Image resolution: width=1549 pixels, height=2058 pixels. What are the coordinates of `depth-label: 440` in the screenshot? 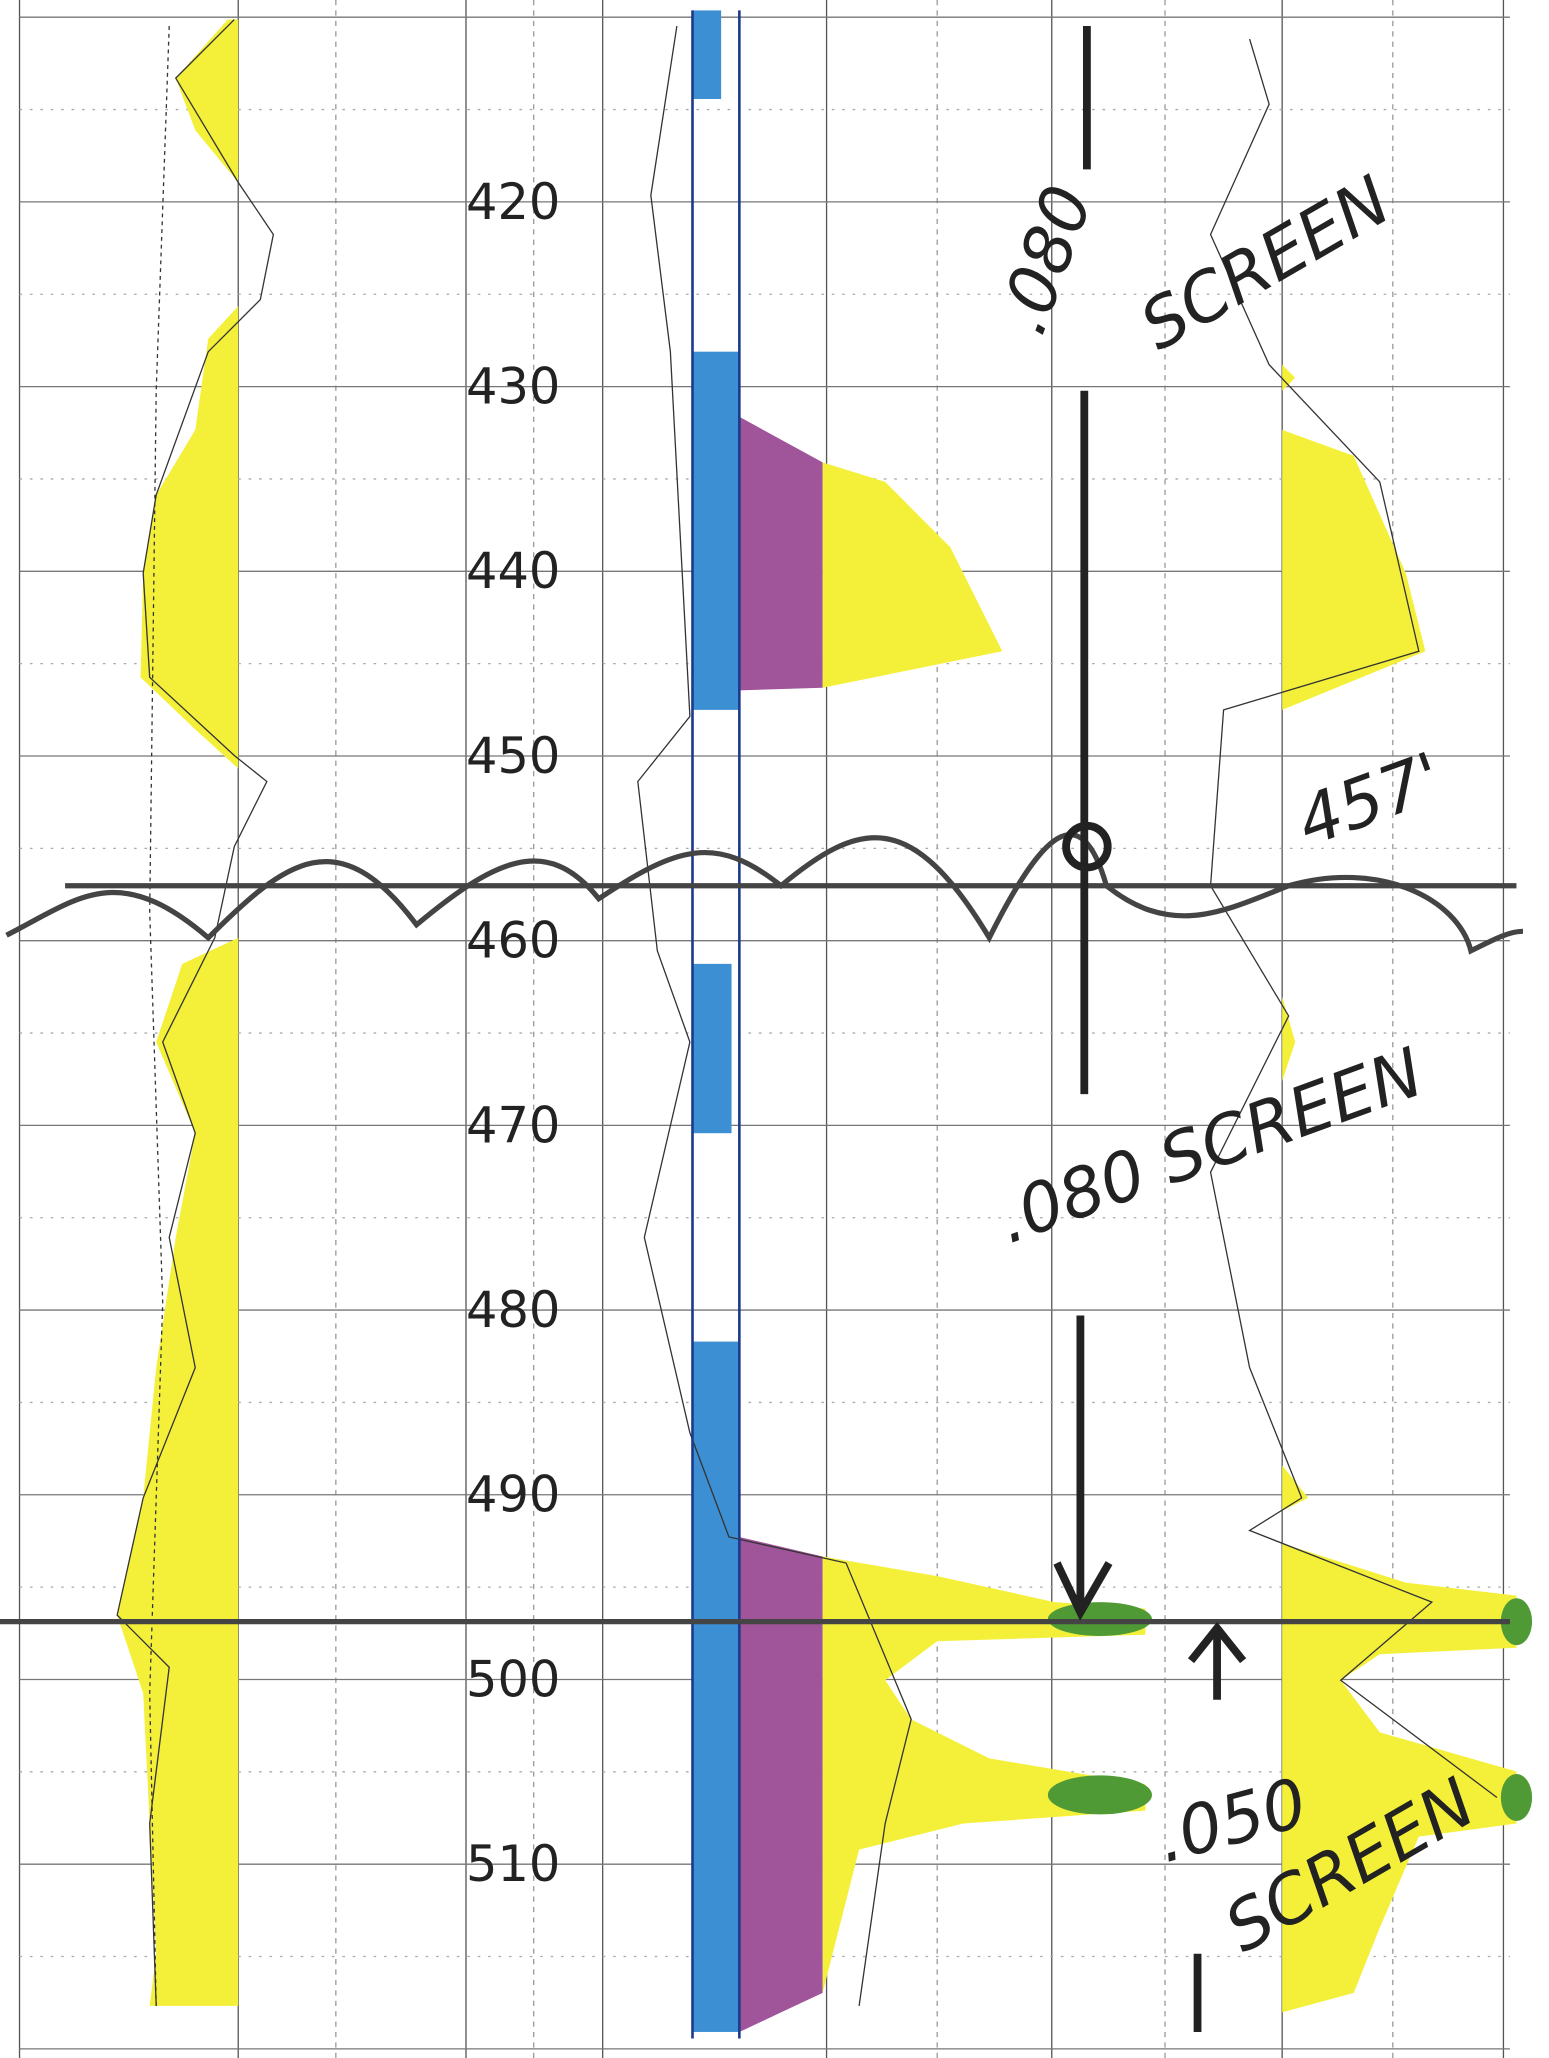 It's located at (513, 571).